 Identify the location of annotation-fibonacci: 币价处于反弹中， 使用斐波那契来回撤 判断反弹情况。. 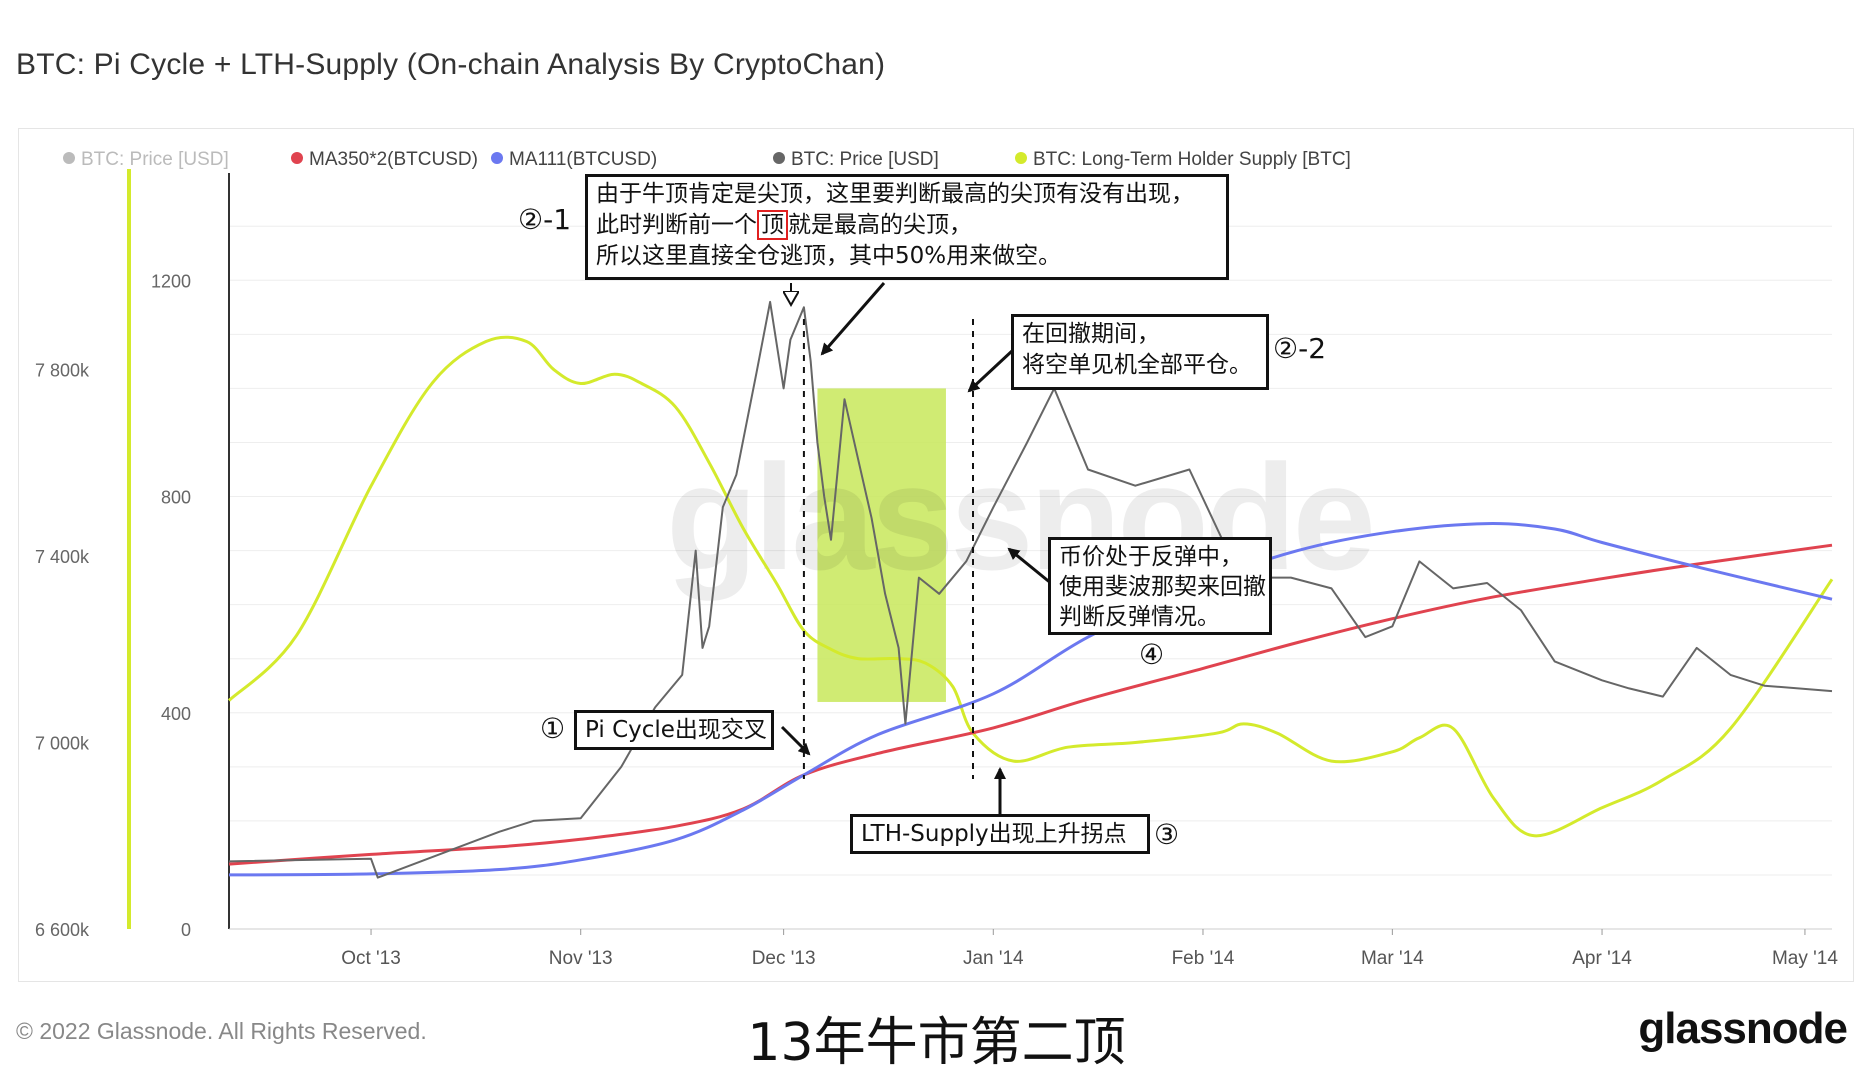
(1160, 586).